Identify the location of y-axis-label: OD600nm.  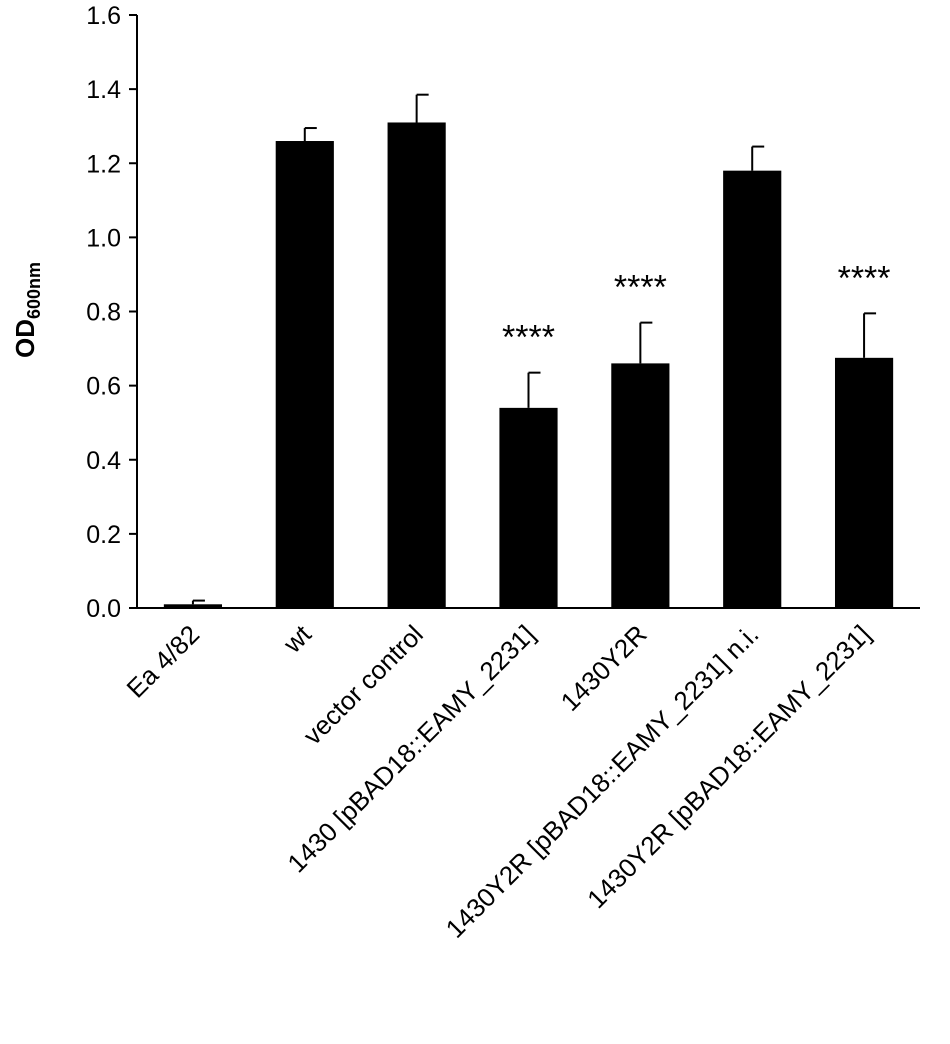
(27, 310).